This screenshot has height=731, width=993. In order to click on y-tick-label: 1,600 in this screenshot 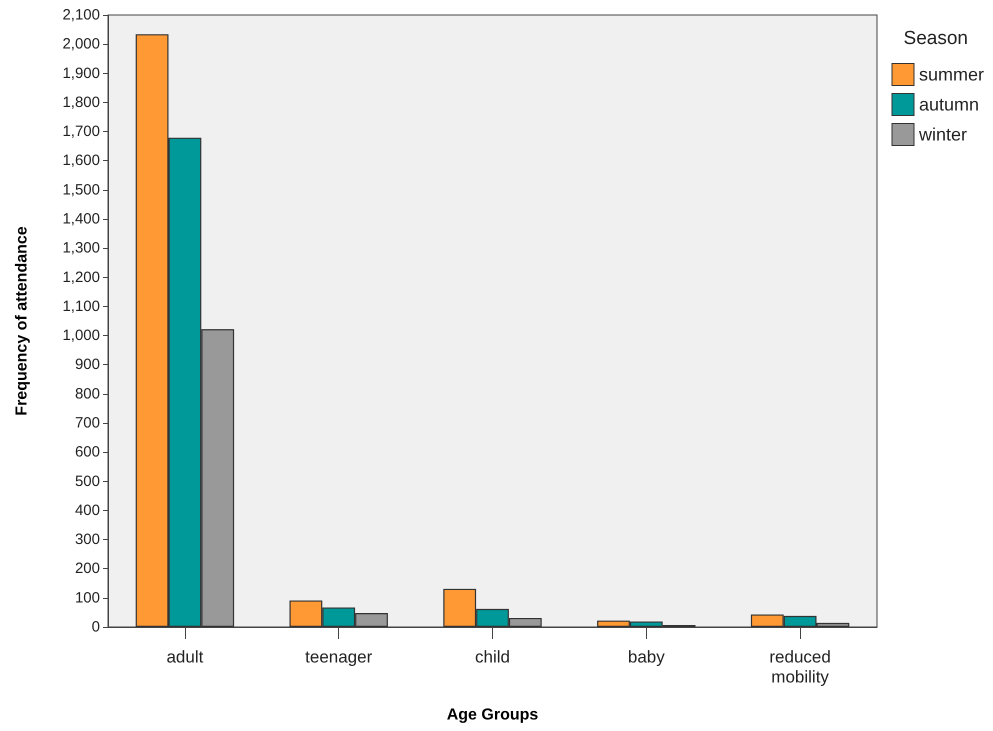, I will do `click(81, 161)`.